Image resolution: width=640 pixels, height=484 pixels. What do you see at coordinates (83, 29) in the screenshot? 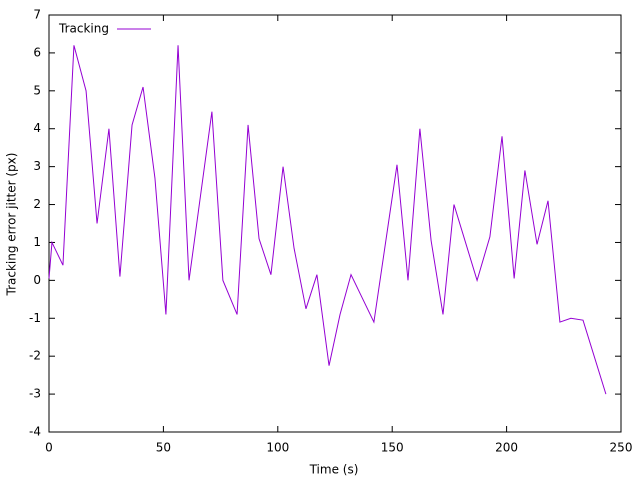
I see `legend-label: Tracking` at bounding box center [83, 29].